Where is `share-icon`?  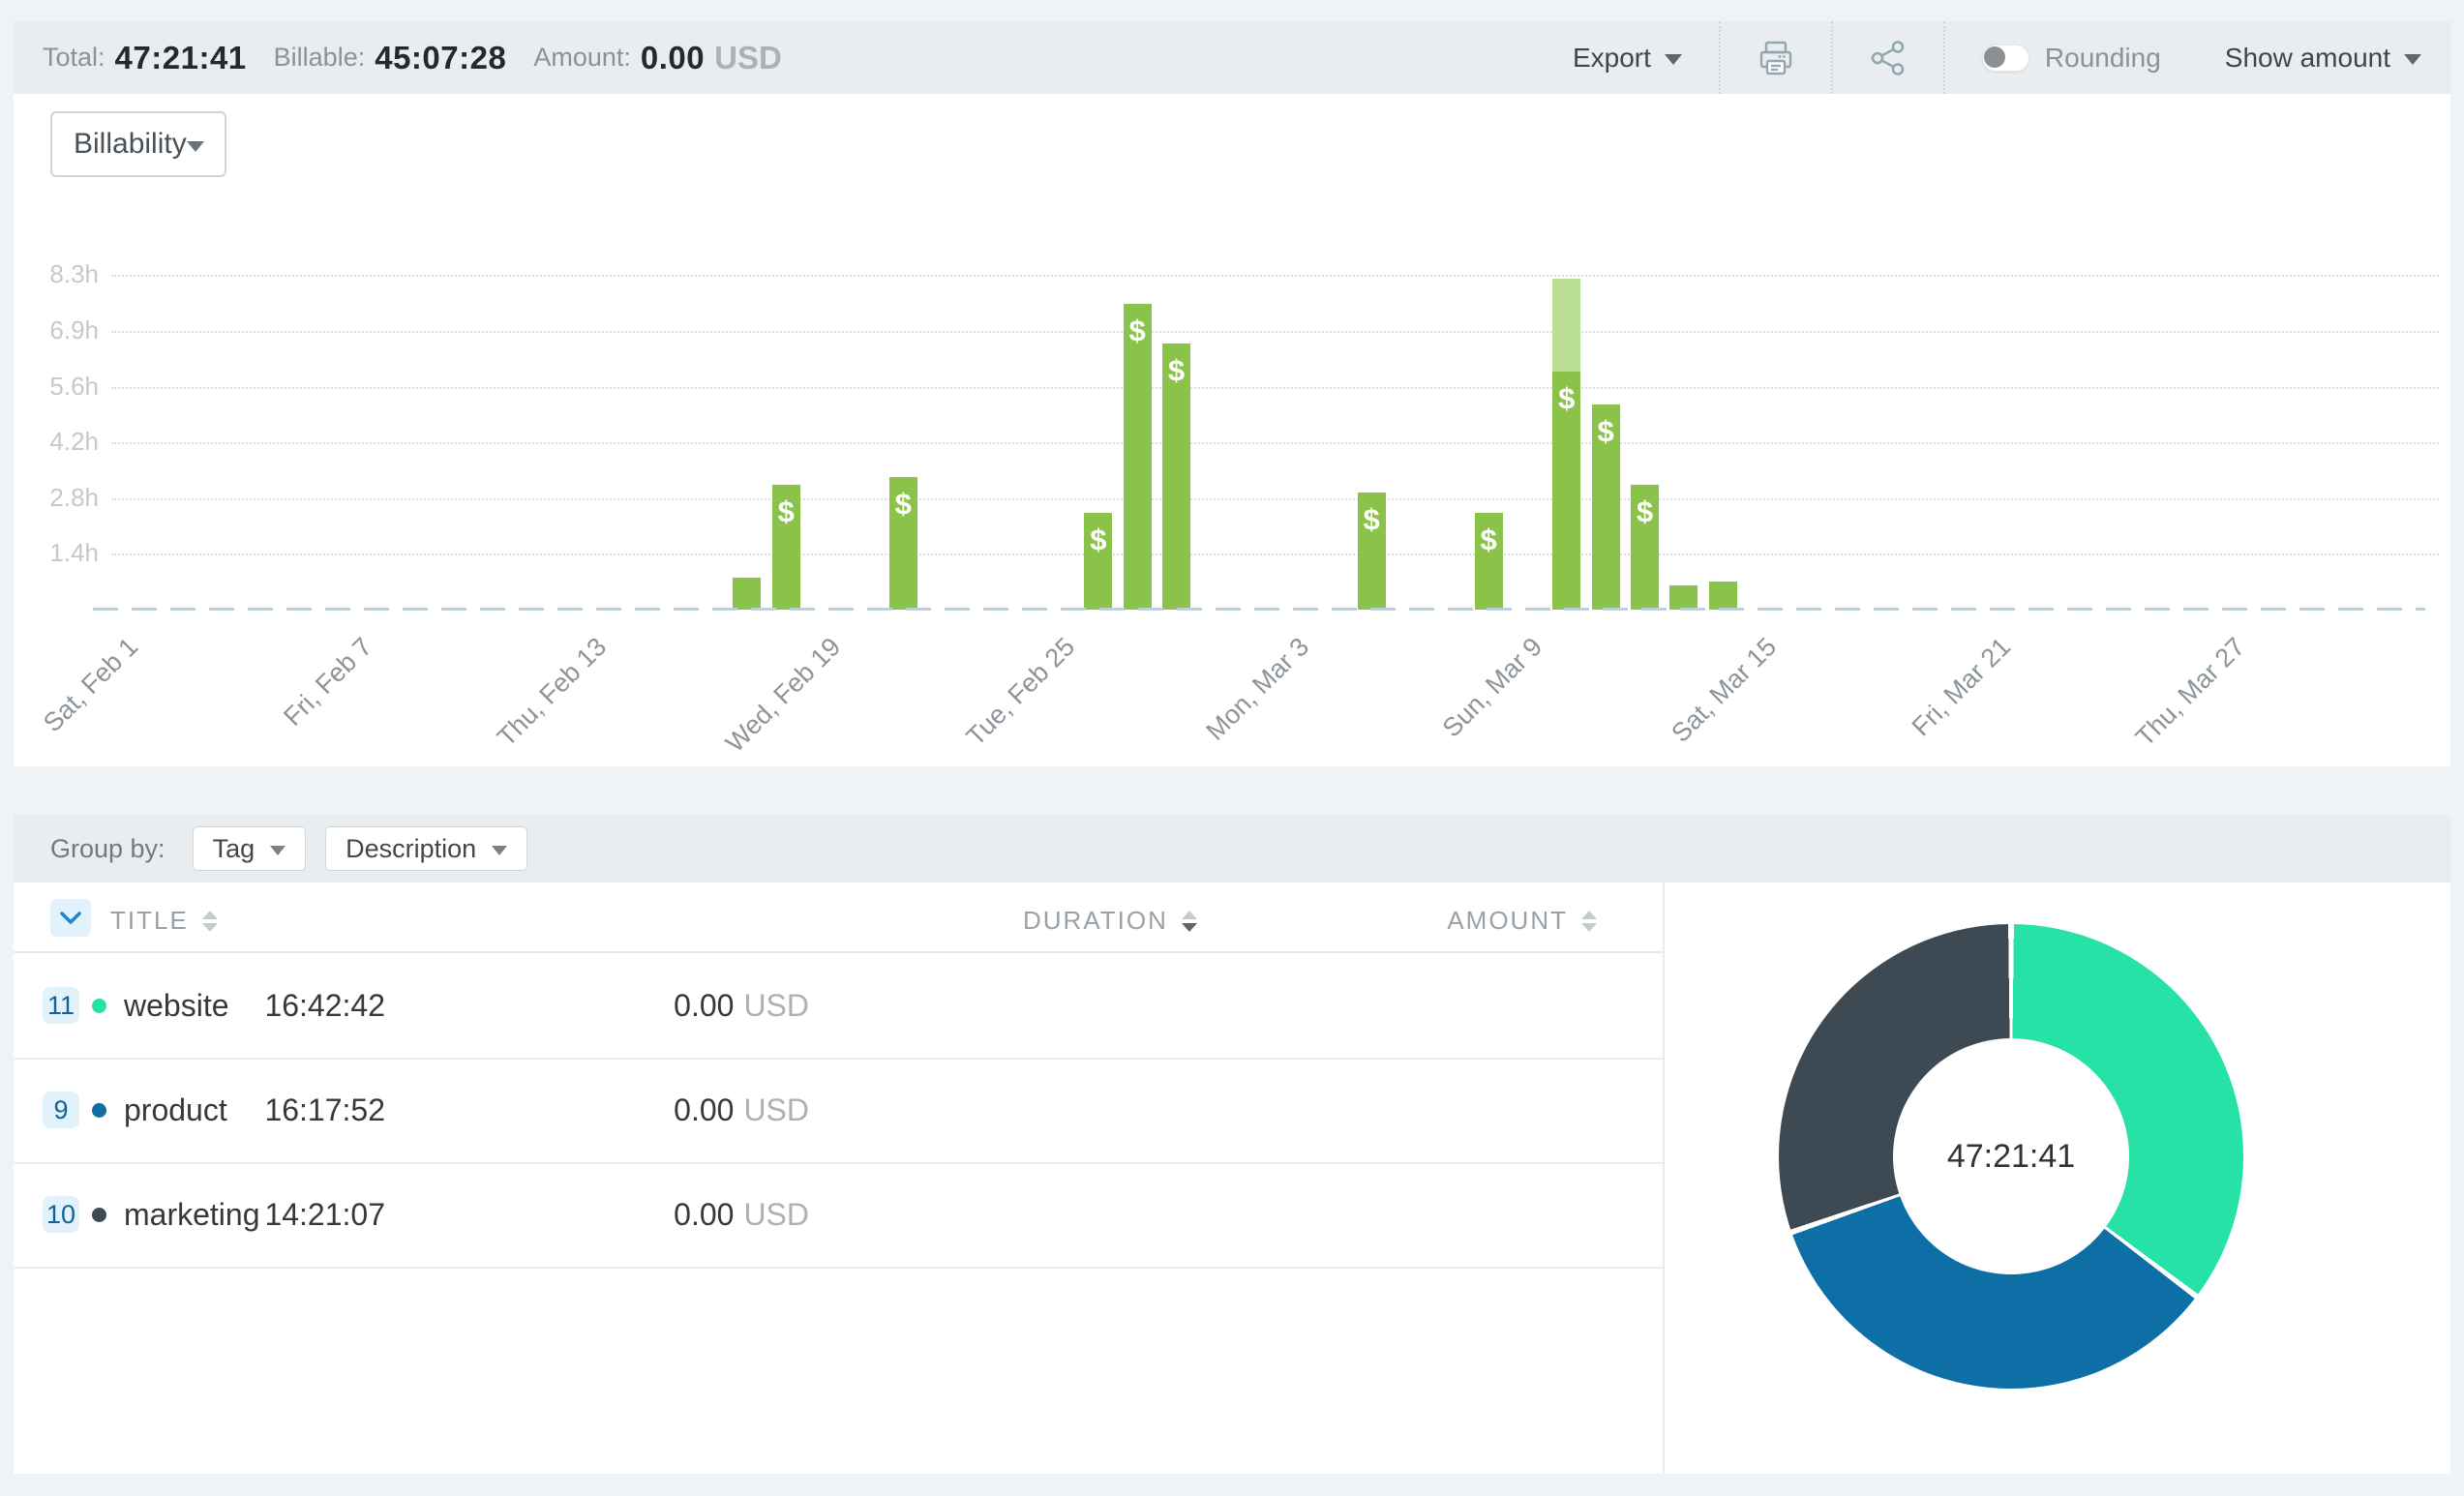
share-icon is located at coordinates (1888, 57).